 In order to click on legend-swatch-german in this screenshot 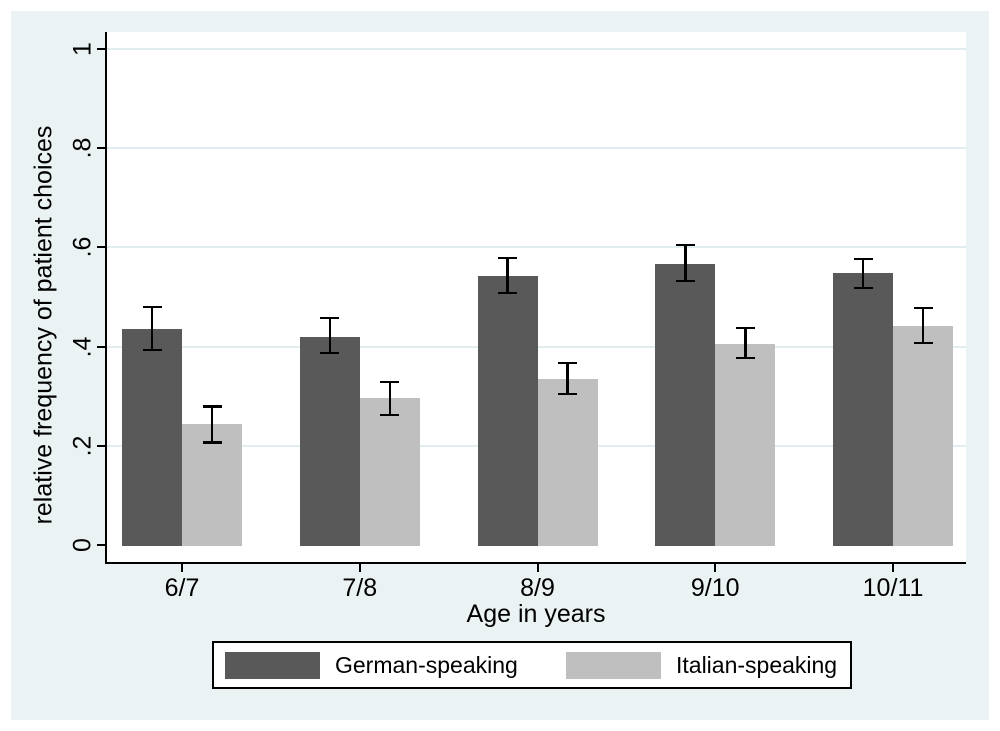, I will do `click(272, 665)`.